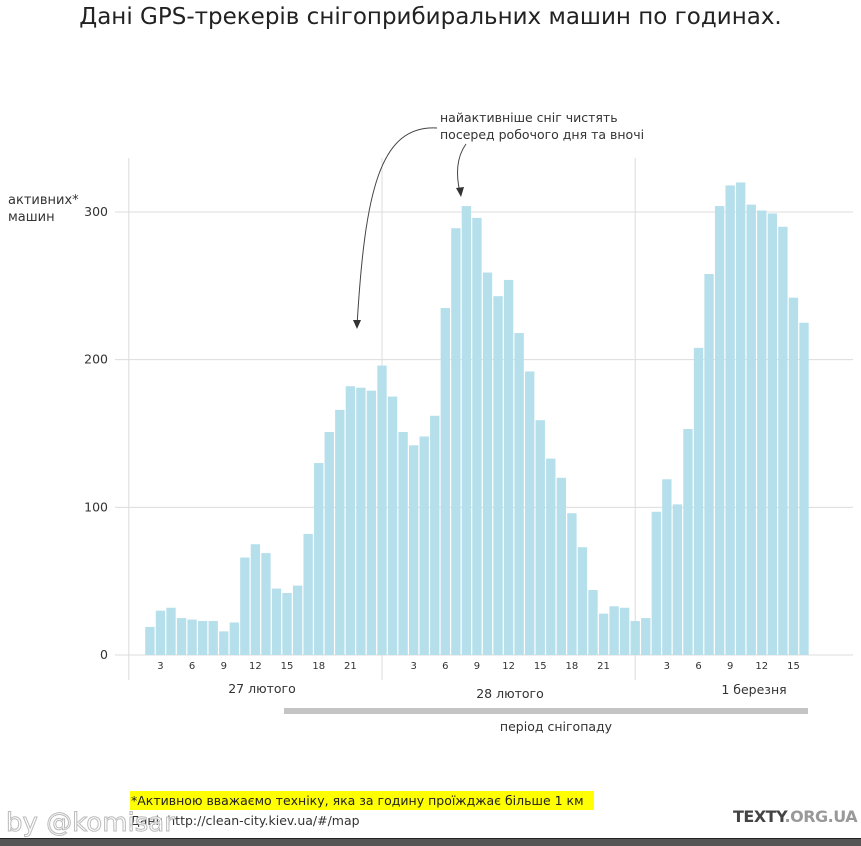 The image size is (861, 846). Describe the element at coordinates (43, 200) in the screenshot. I see `y-axis-label-line-1: активних*` at that location.